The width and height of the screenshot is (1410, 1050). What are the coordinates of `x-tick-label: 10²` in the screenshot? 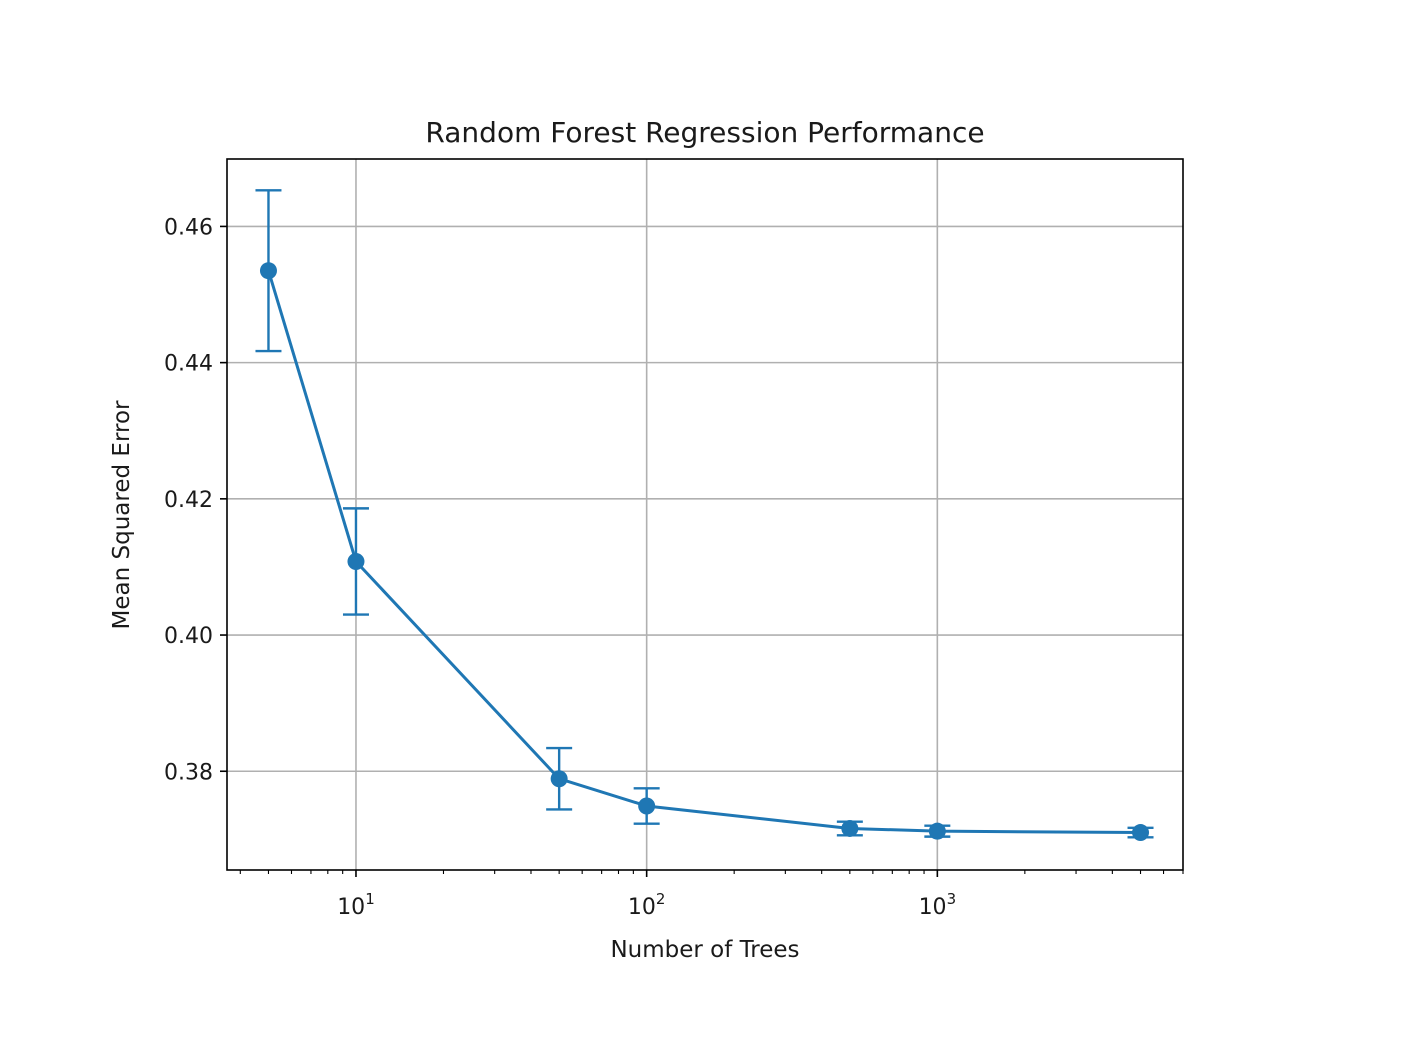 It's located at (647, 905).